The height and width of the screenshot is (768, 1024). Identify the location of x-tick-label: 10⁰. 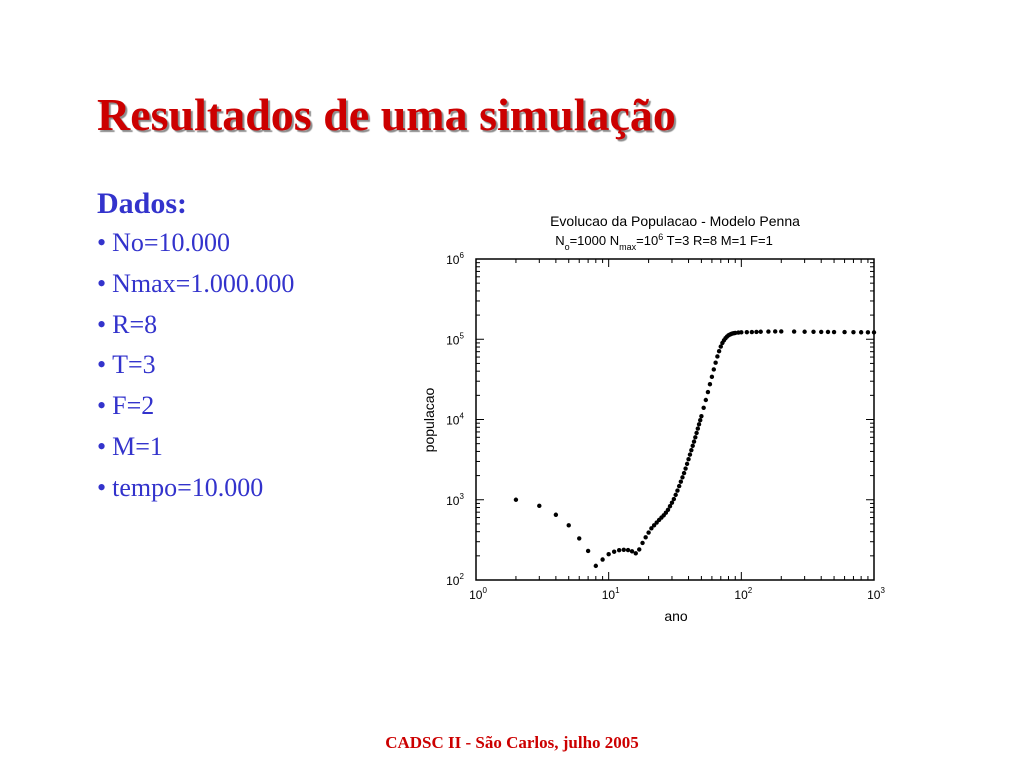
(478, 594).